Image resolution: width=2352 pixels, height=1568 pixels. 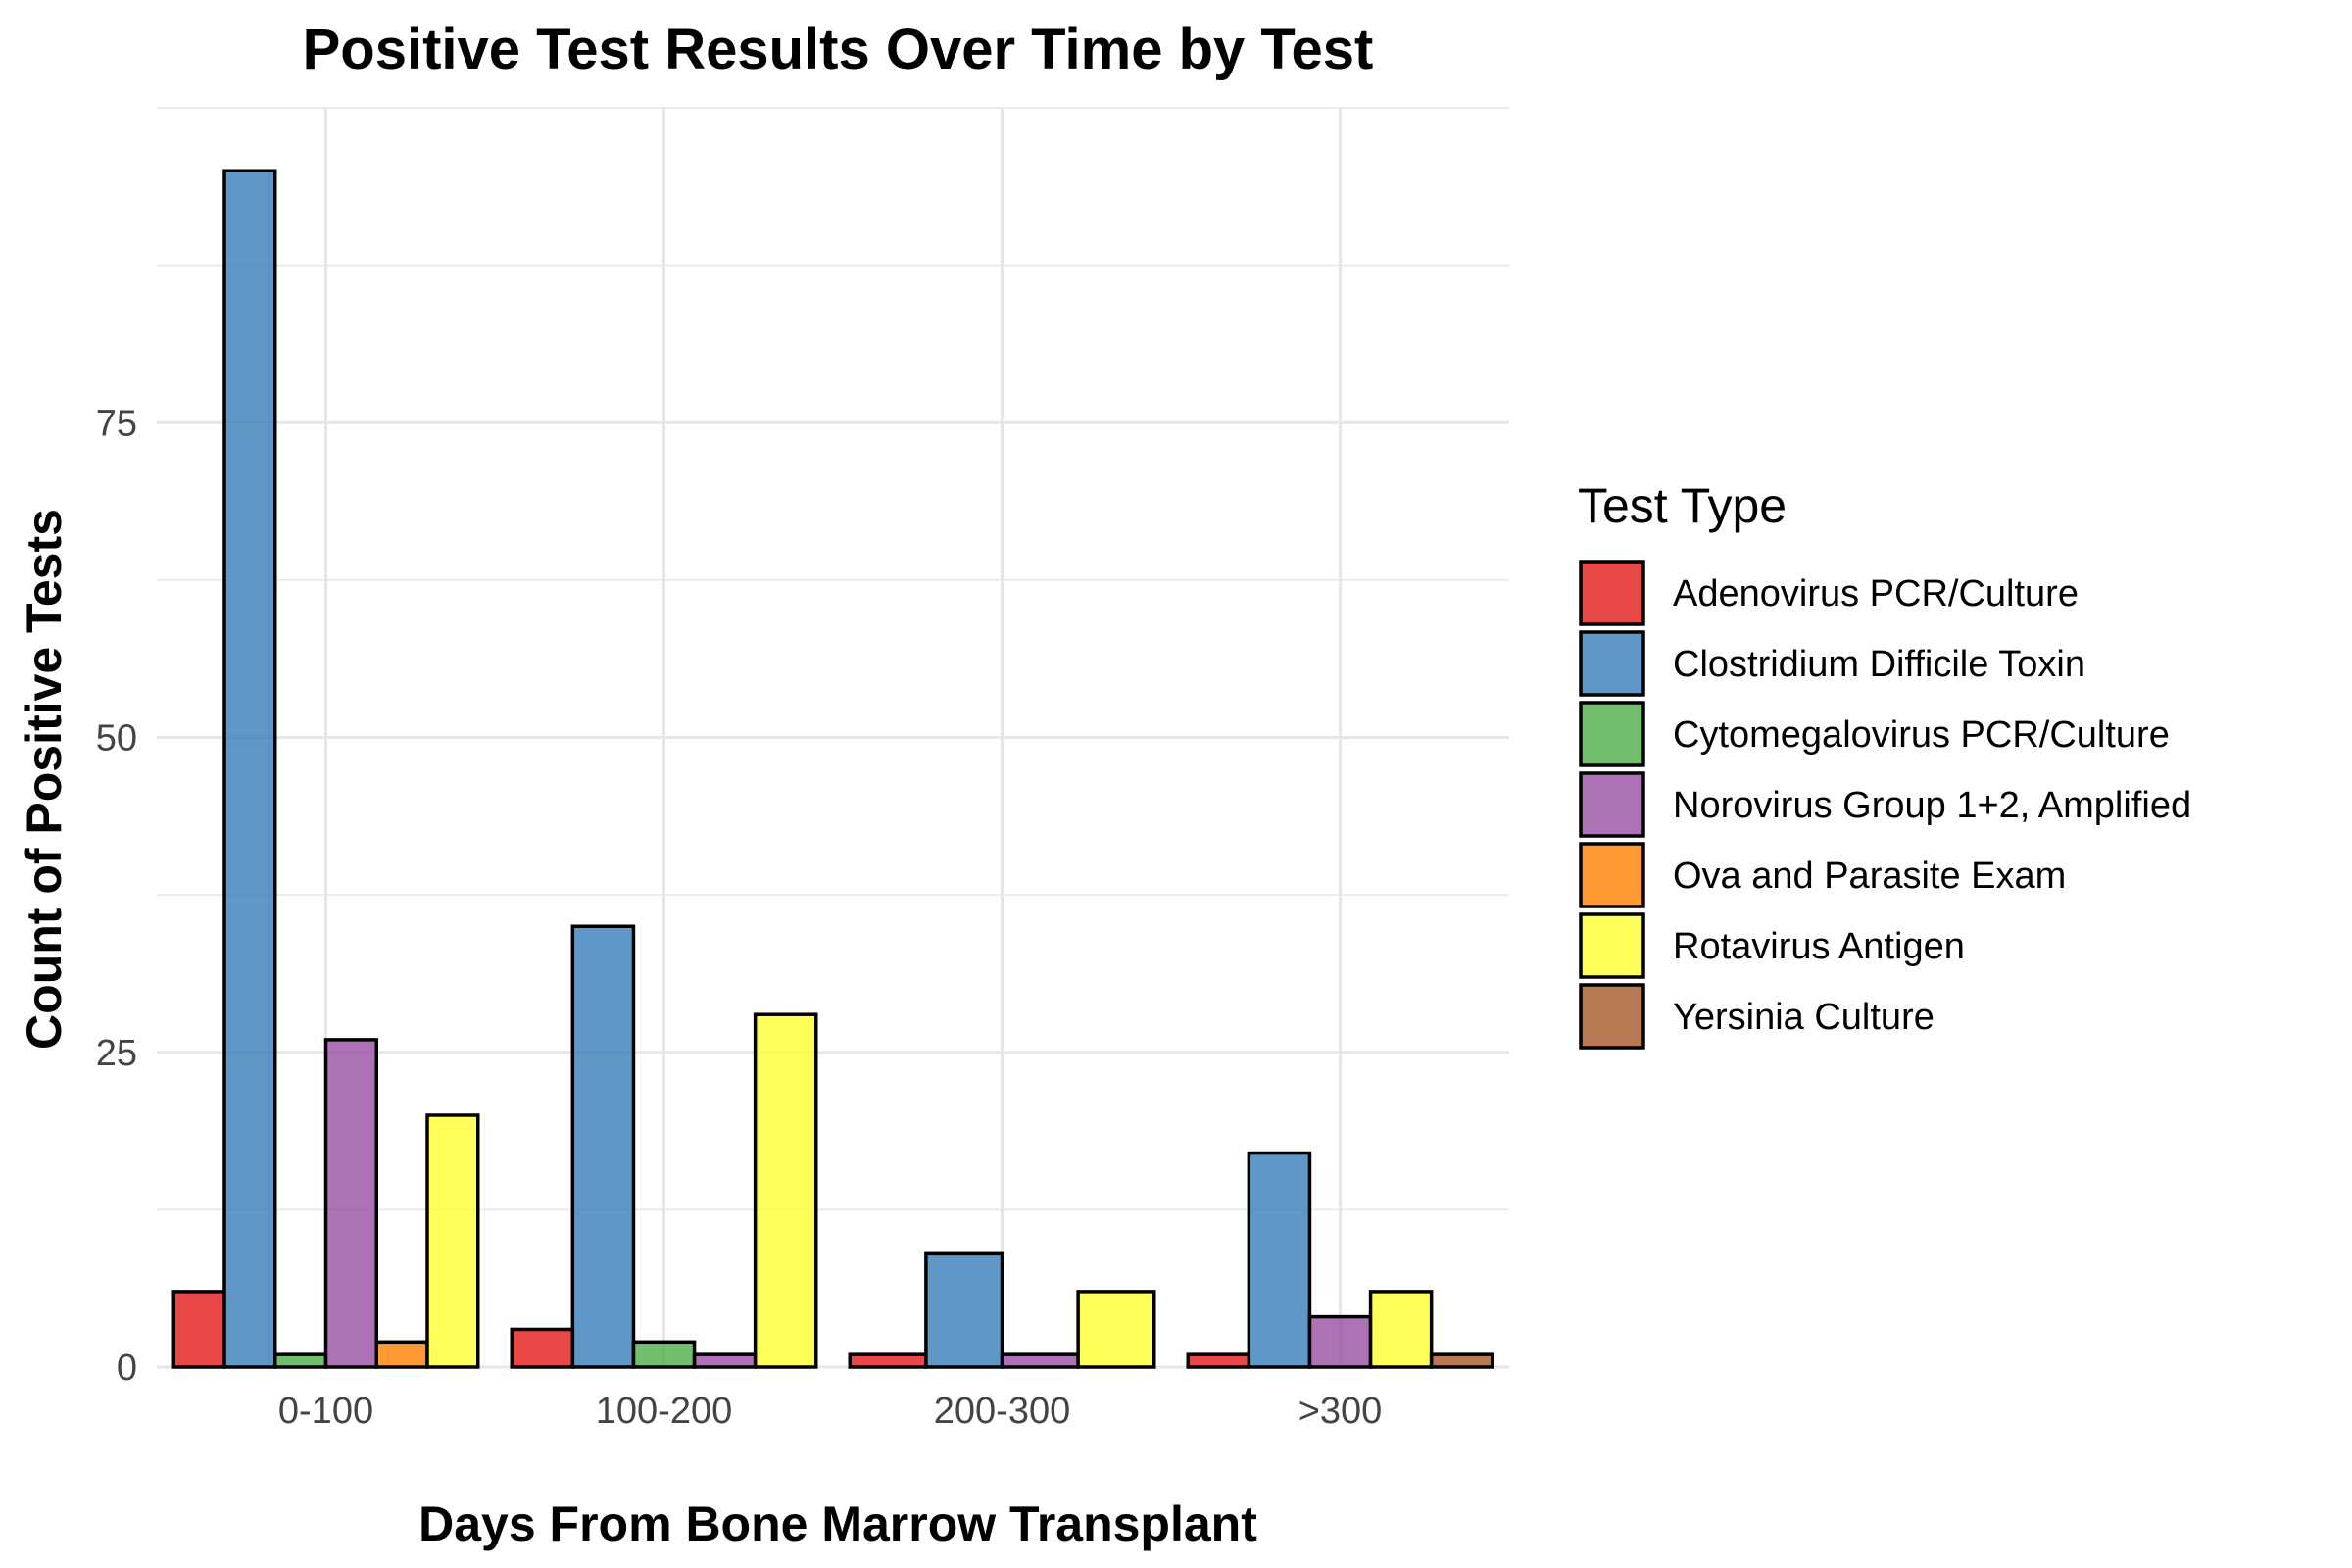 I want to click on y-tick-label: 0, so click(x=127, y=1368).